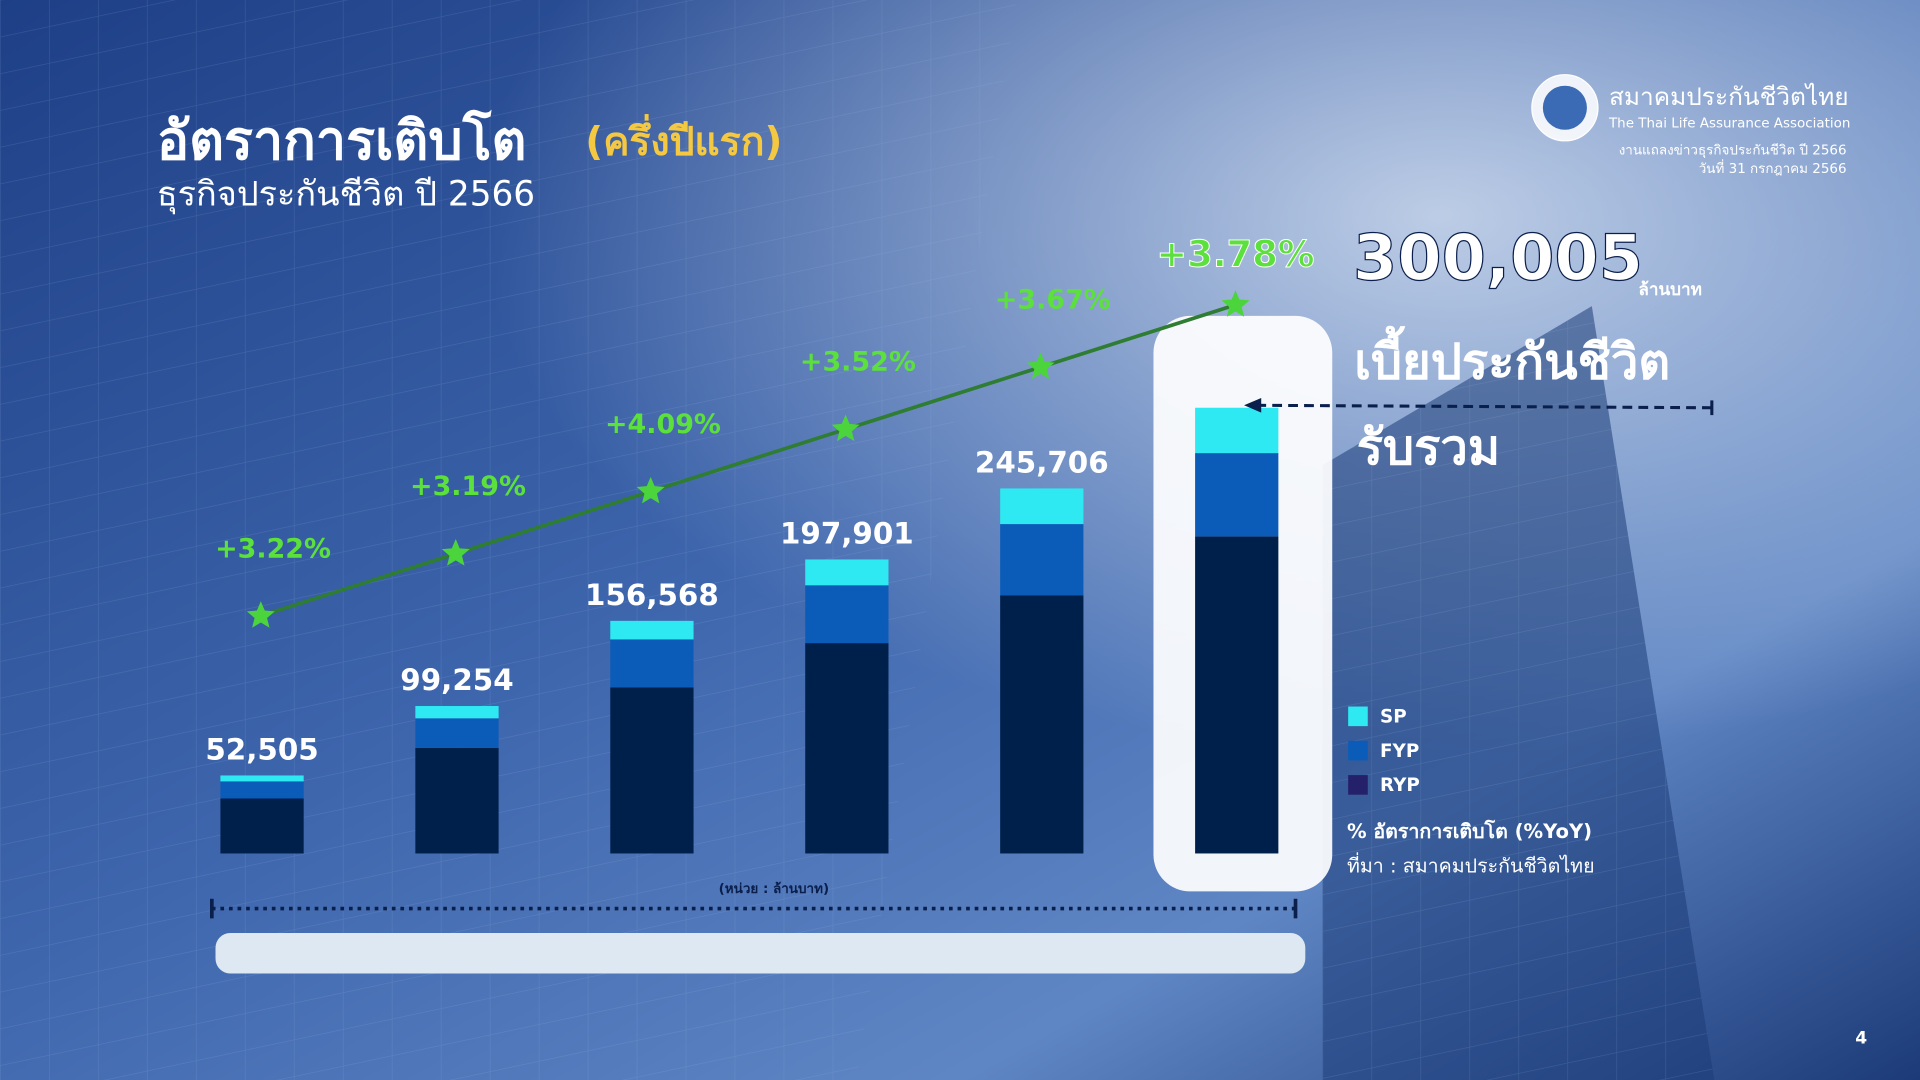  I want to click on event-date: วันที่ 31 กรกฎาคม 2566, so click(1773, 168).